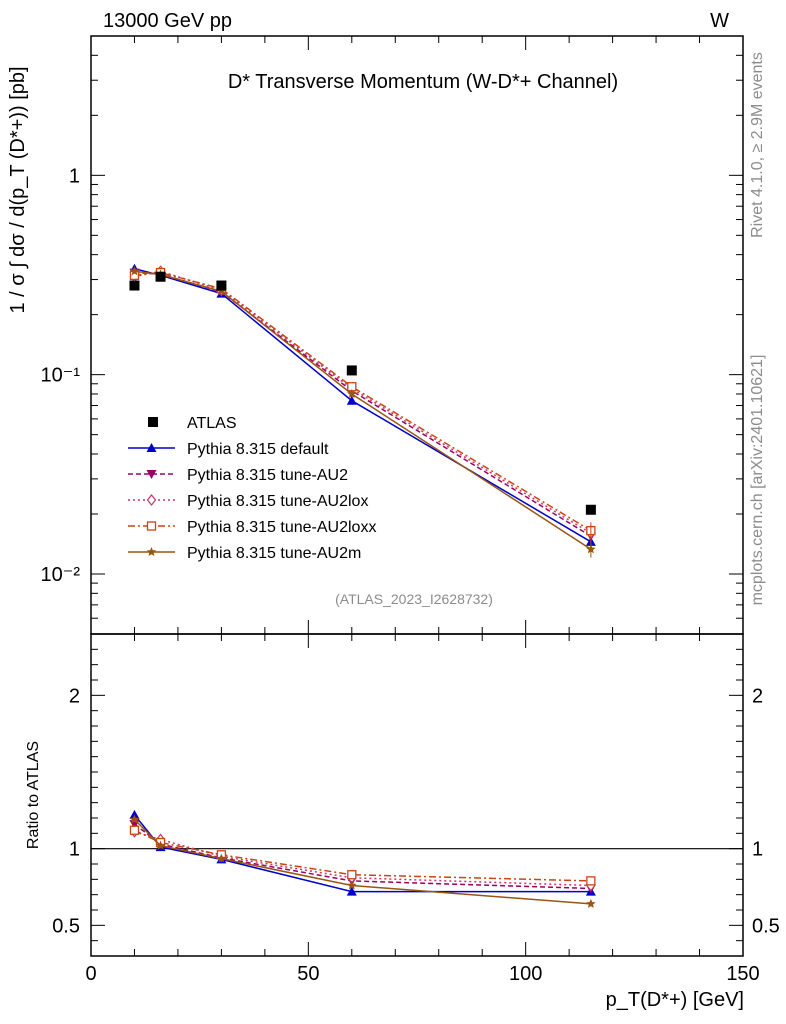 Image resolution: width=786 pixels, height=1024 pixels. Describe the element at coordinates (414, 599) in the screenshot. I see `analysis-id: (ATLAS_2023_I2628732)` at that location.